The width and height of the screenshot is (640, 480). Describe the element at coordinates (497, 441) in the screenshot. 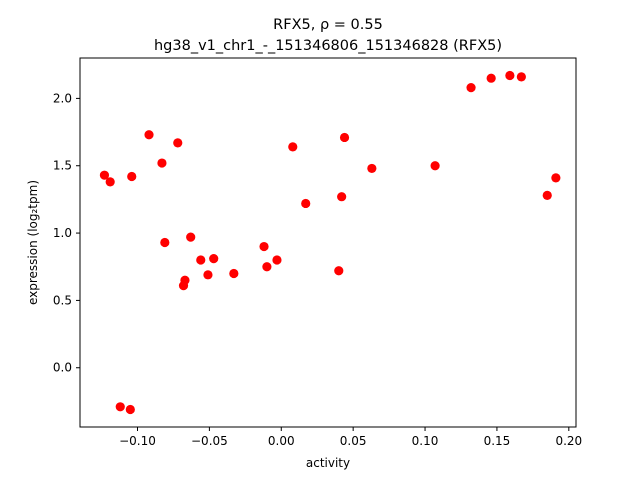

I see `x-tick-label-5: 0.15` at that location.